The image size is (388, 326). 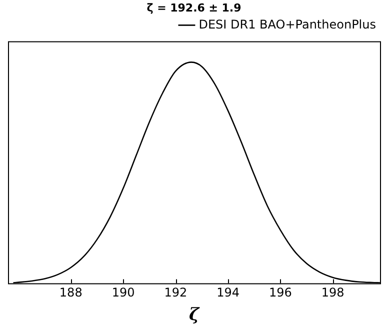 I want to click on x-axis-title: ζ, so click(x=194, y=315).